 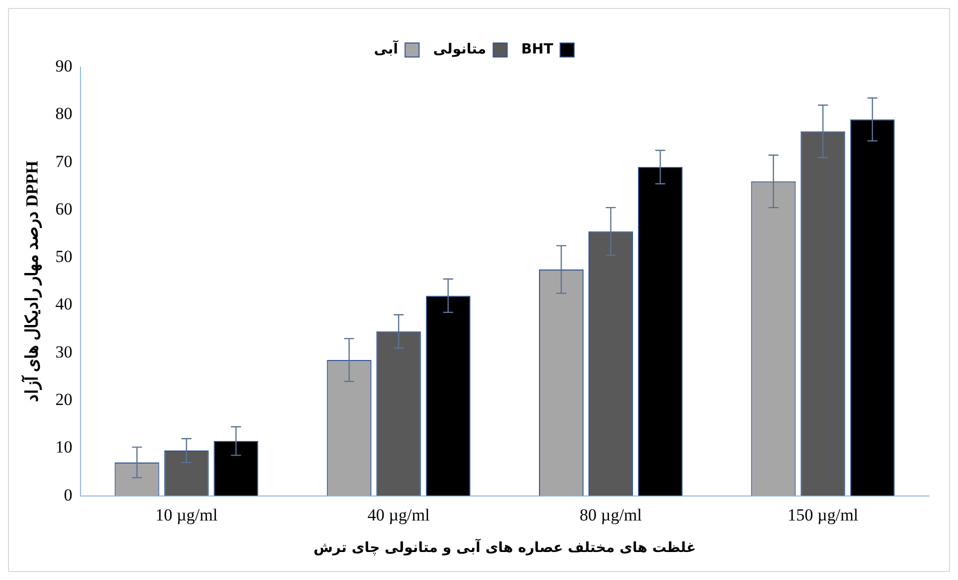 What do you see at coordinates (63, 447) in the screenshot?
I see `y-tick-label: 10` at bounding box center [63, 447].